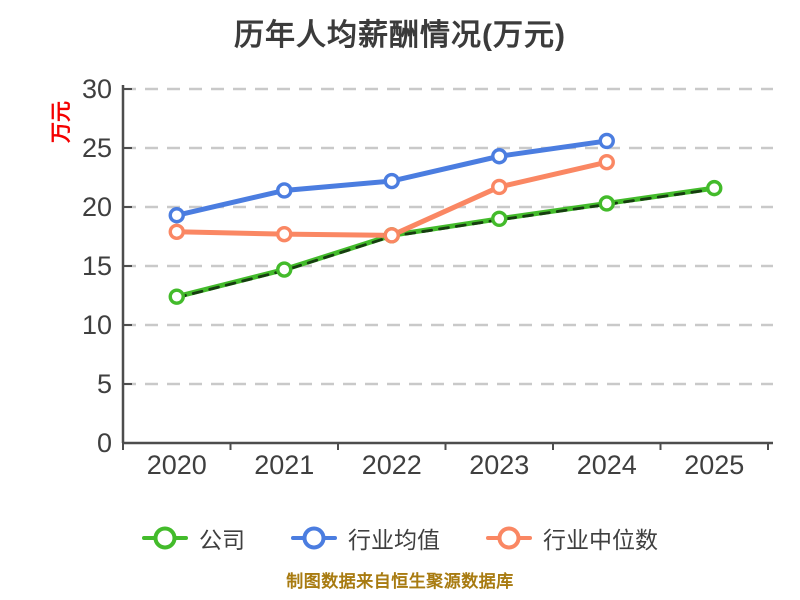 This screenshot has width=800, height=600. What do you see at coordinates (222, 540) in the screenshot?
I see `legend-label: 公司` at bounding box center [222, 540].